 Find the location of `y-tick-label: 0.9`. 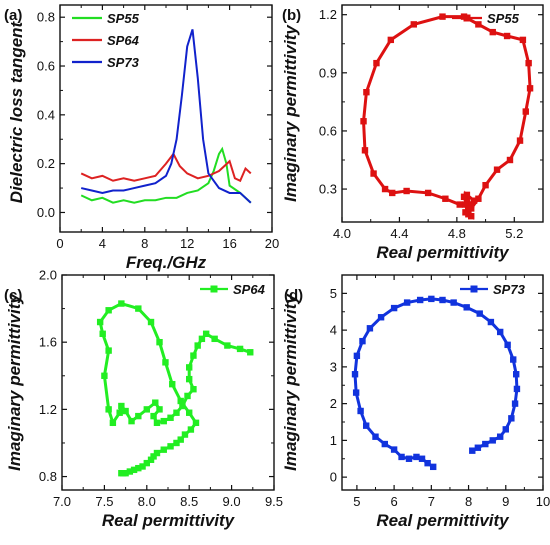

y-tick-label: 0.9 is located at coordinates (328, 72).